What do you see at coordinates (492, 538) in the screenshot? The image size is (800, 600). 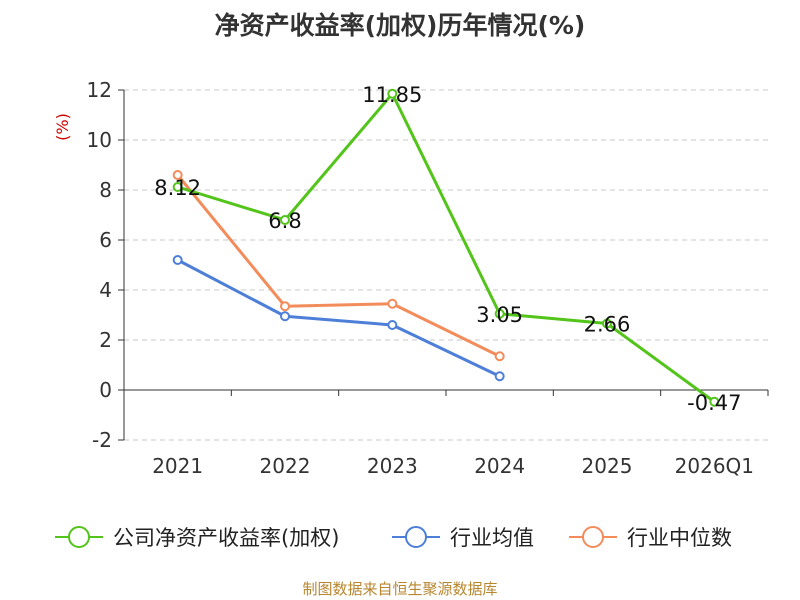 I see `legend-label: 行业均值` at bounding box center [492, 538].